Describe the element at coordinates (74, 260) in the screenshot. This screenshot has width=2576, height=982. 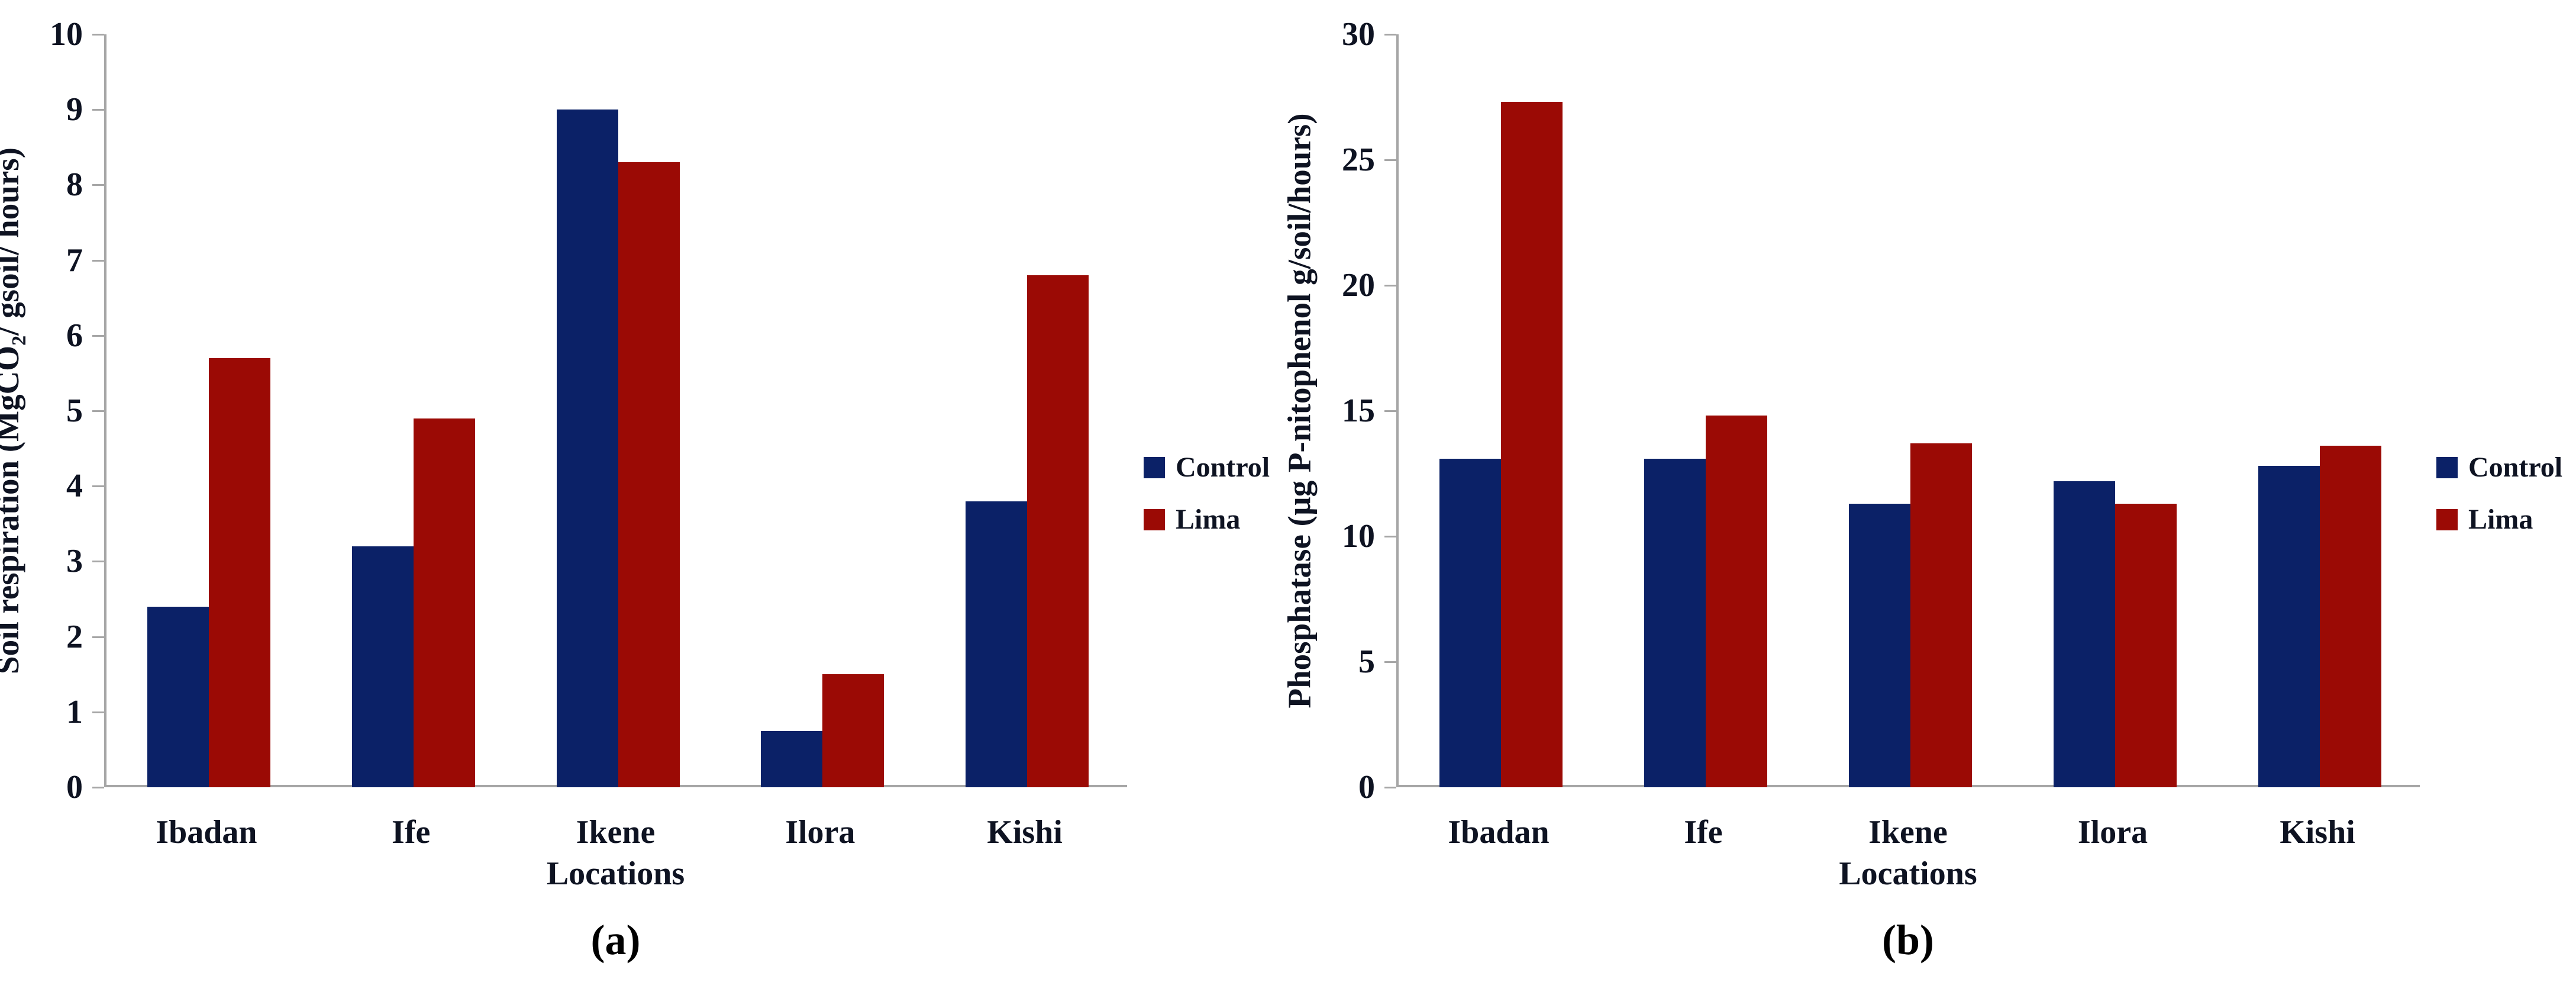
I see `y-tick-label: 7` at that location.